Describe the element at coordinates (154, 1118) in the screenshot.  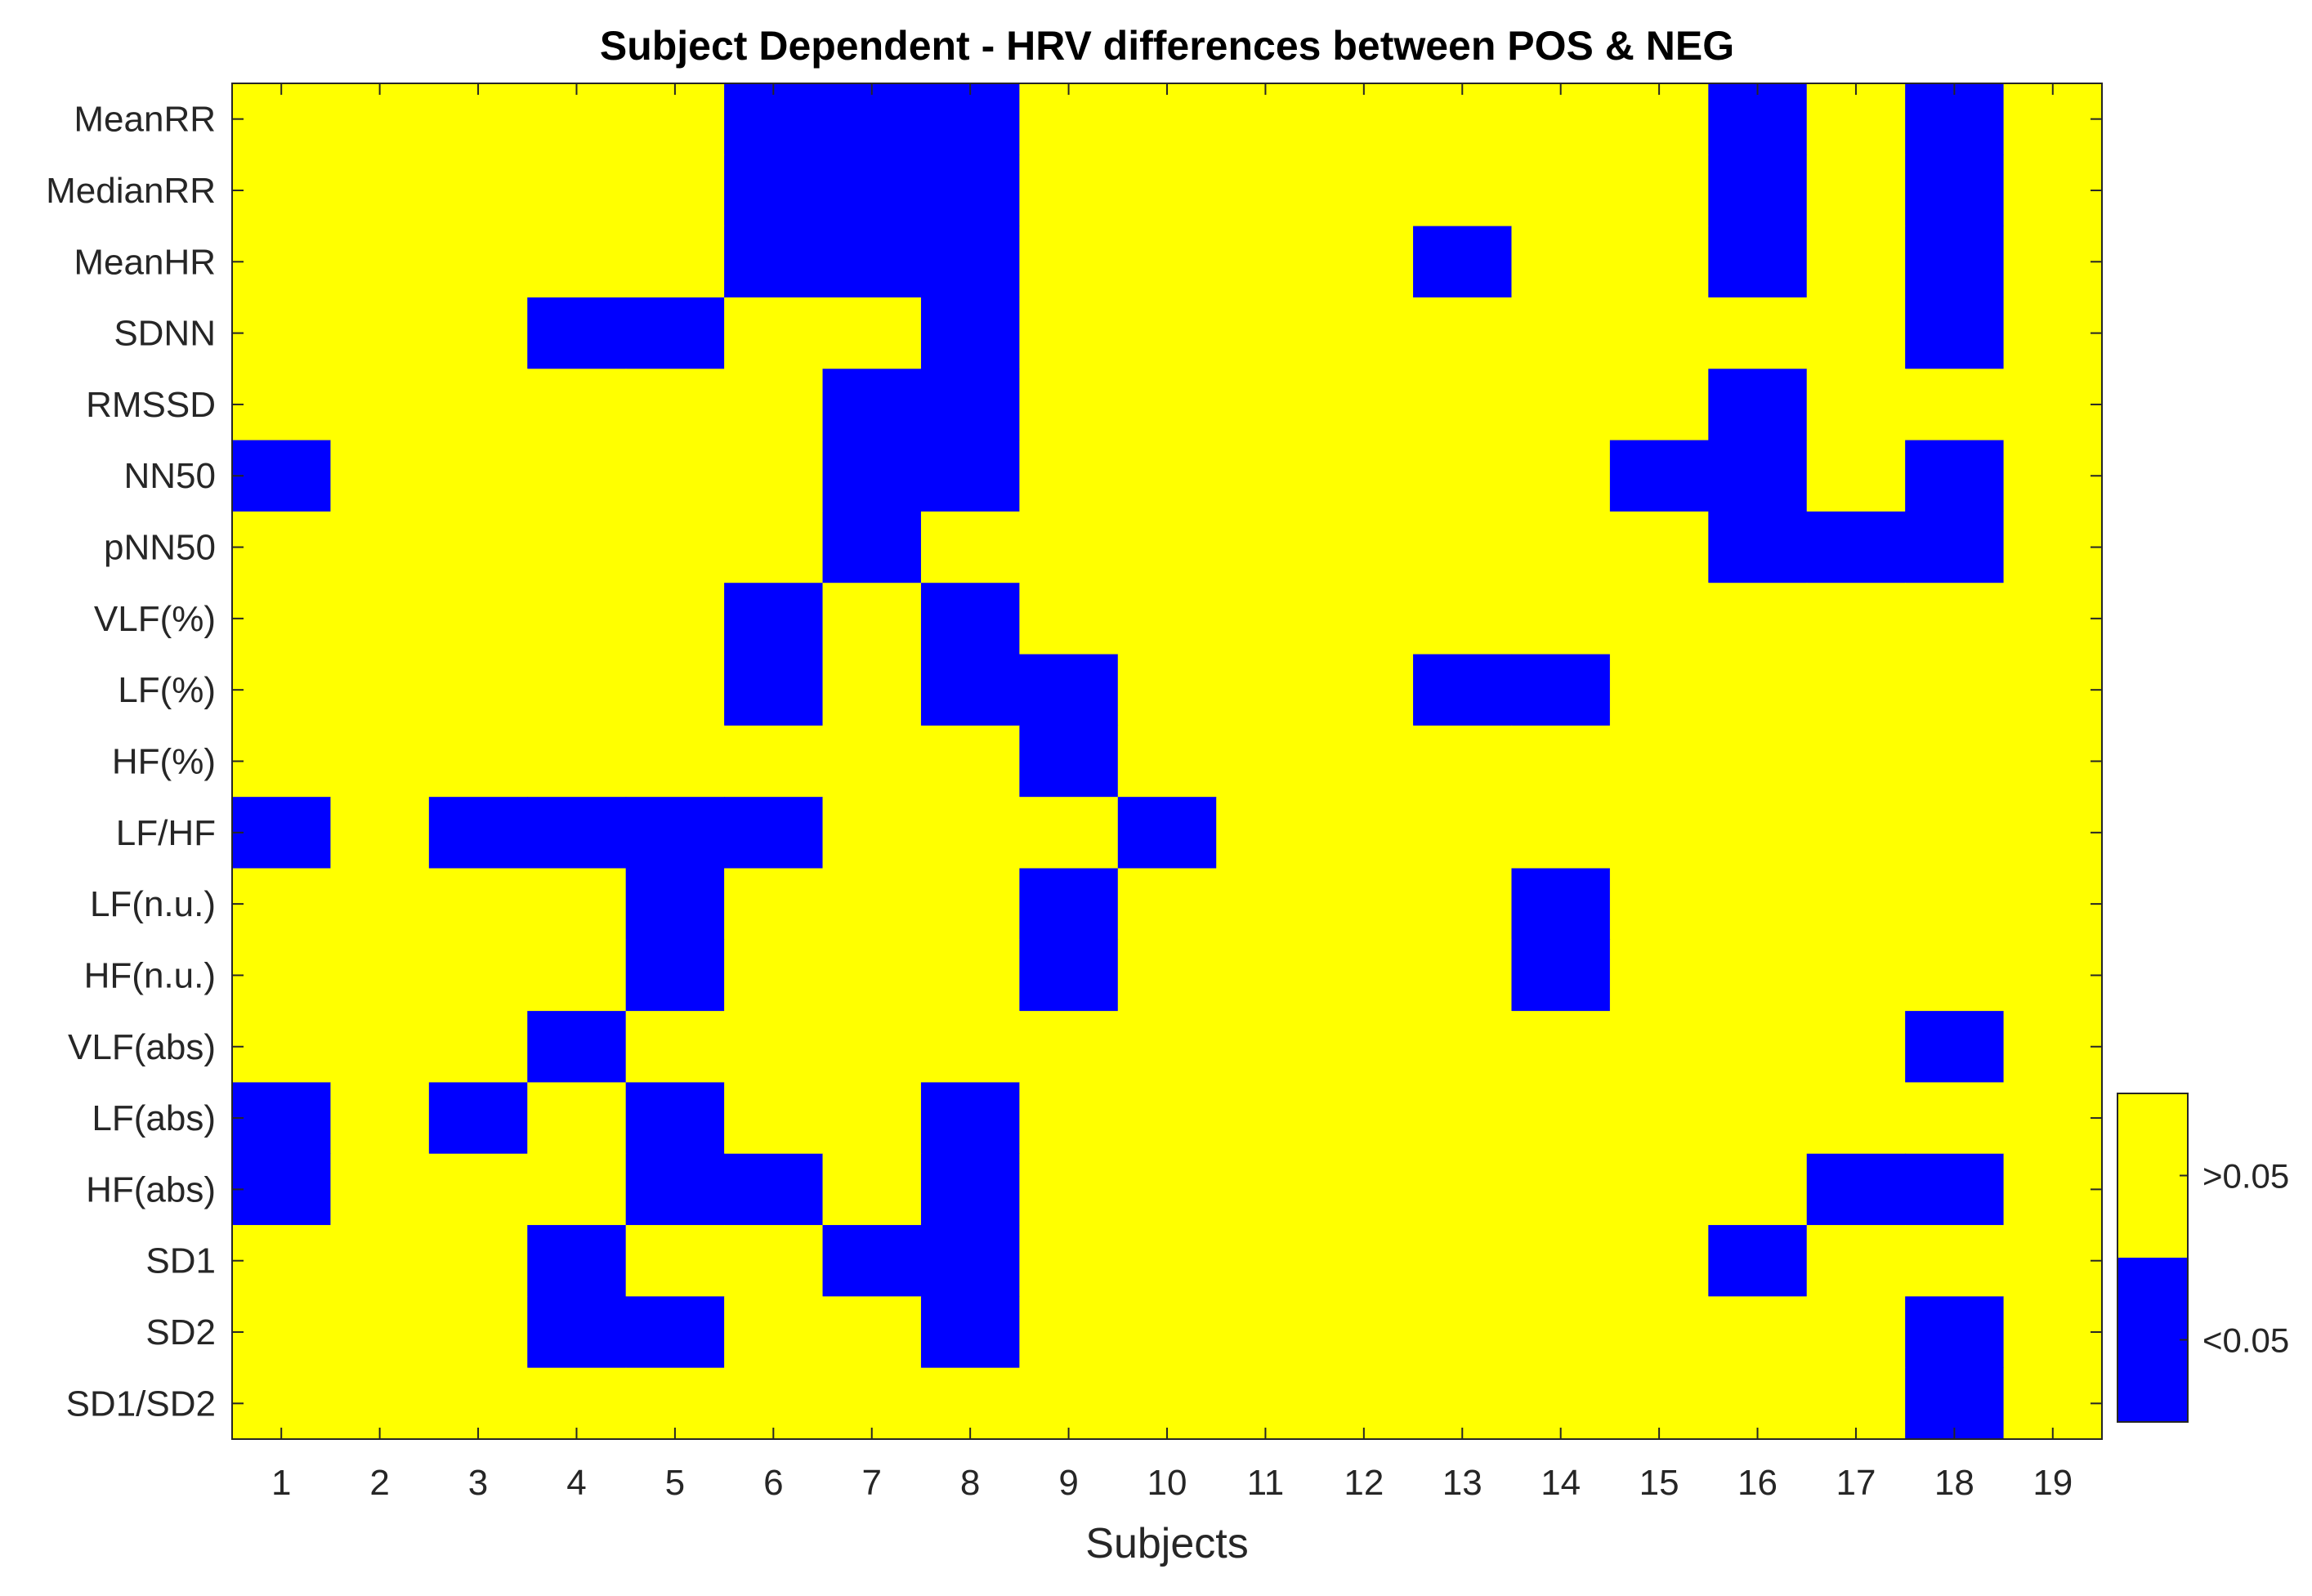
I see `y-tick-label: LF(abs)` at that location.